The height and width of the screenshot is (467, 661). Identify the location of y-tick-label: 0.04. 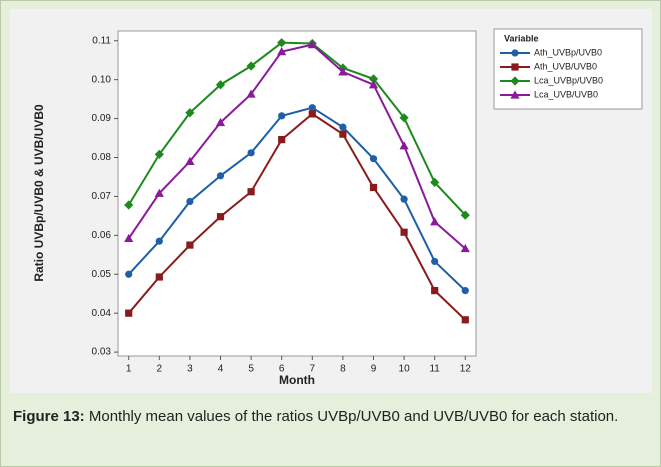
(102, 313).